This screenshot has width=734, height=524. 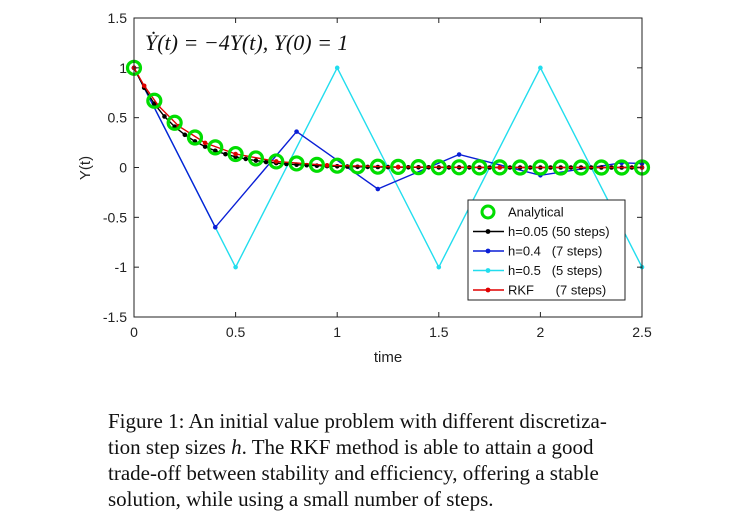 I want to click on legend-label: h=0.4 (7 steps), so click(x=555, y=251).